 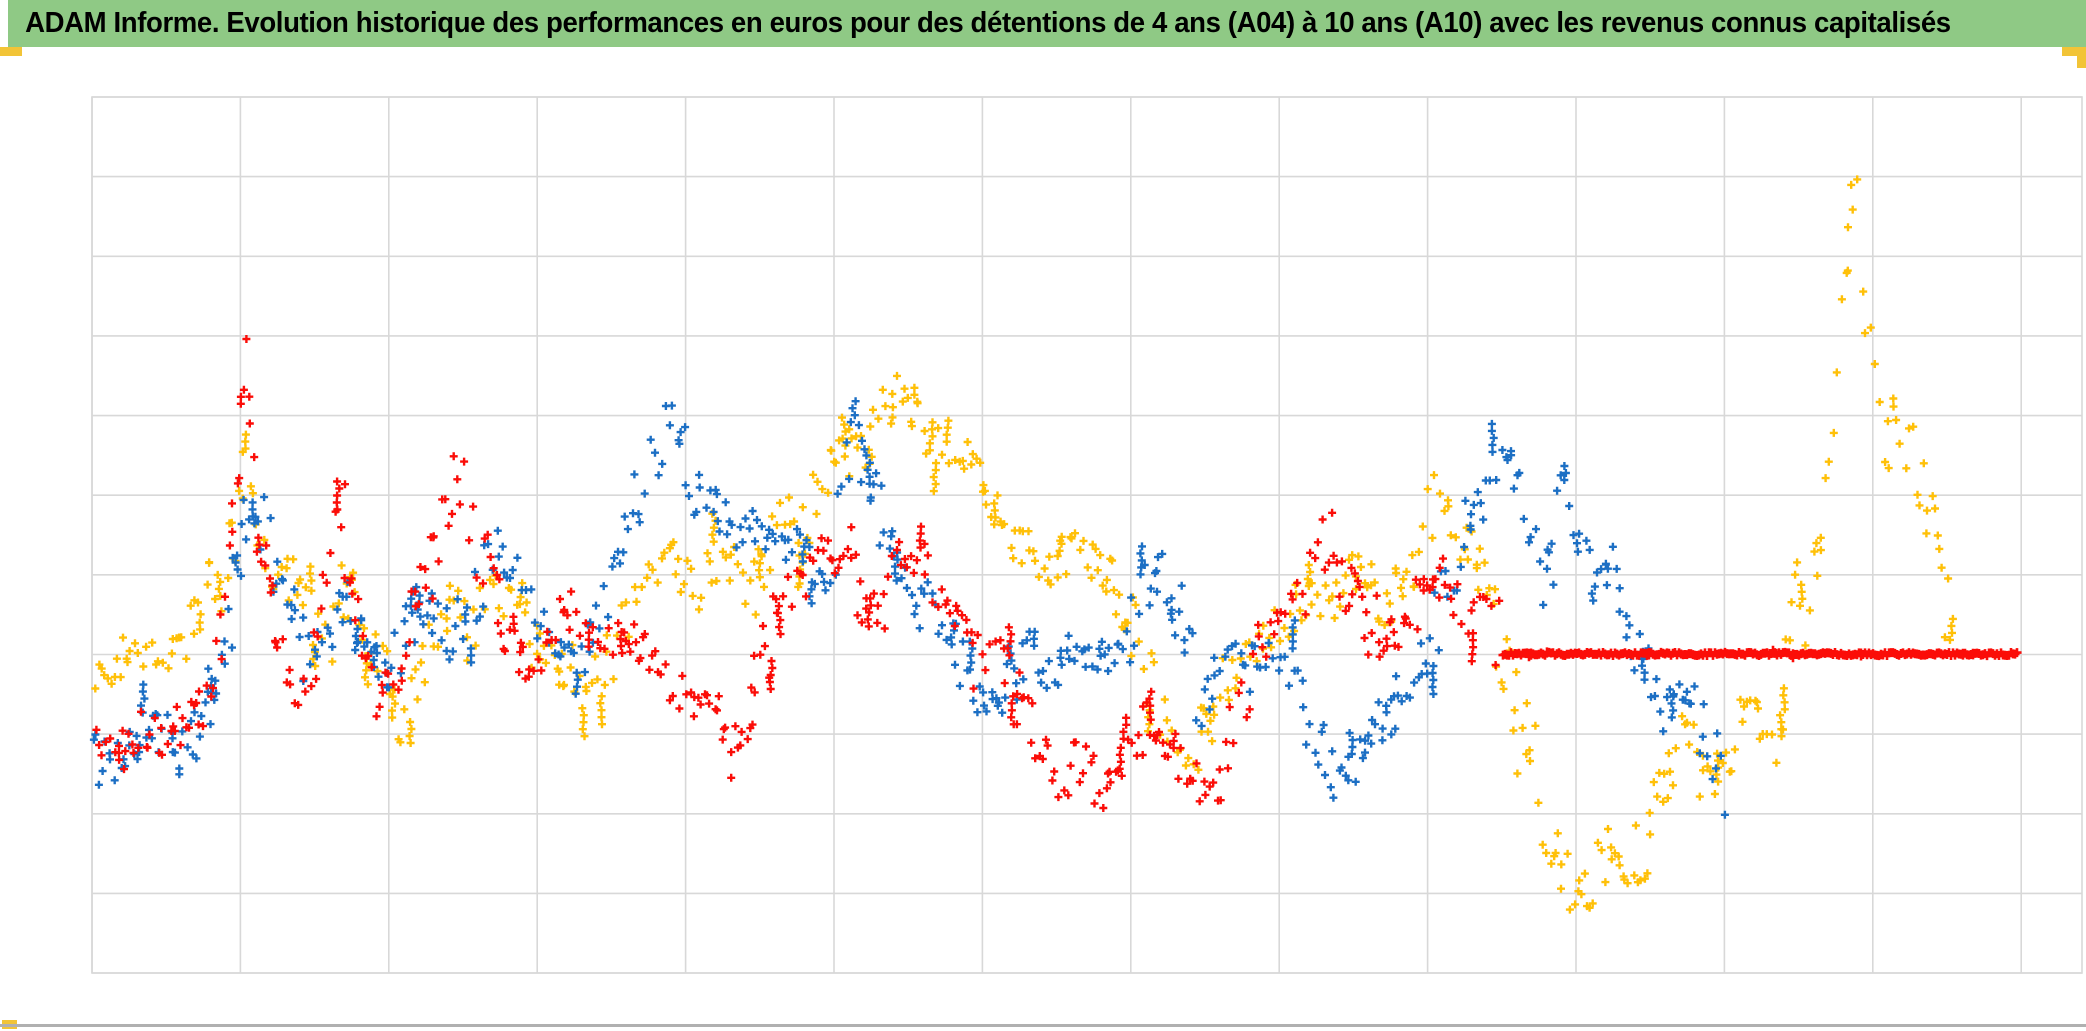 I want to click on corner-accent-top-right-horizontal, so click(x=2074, y=51).